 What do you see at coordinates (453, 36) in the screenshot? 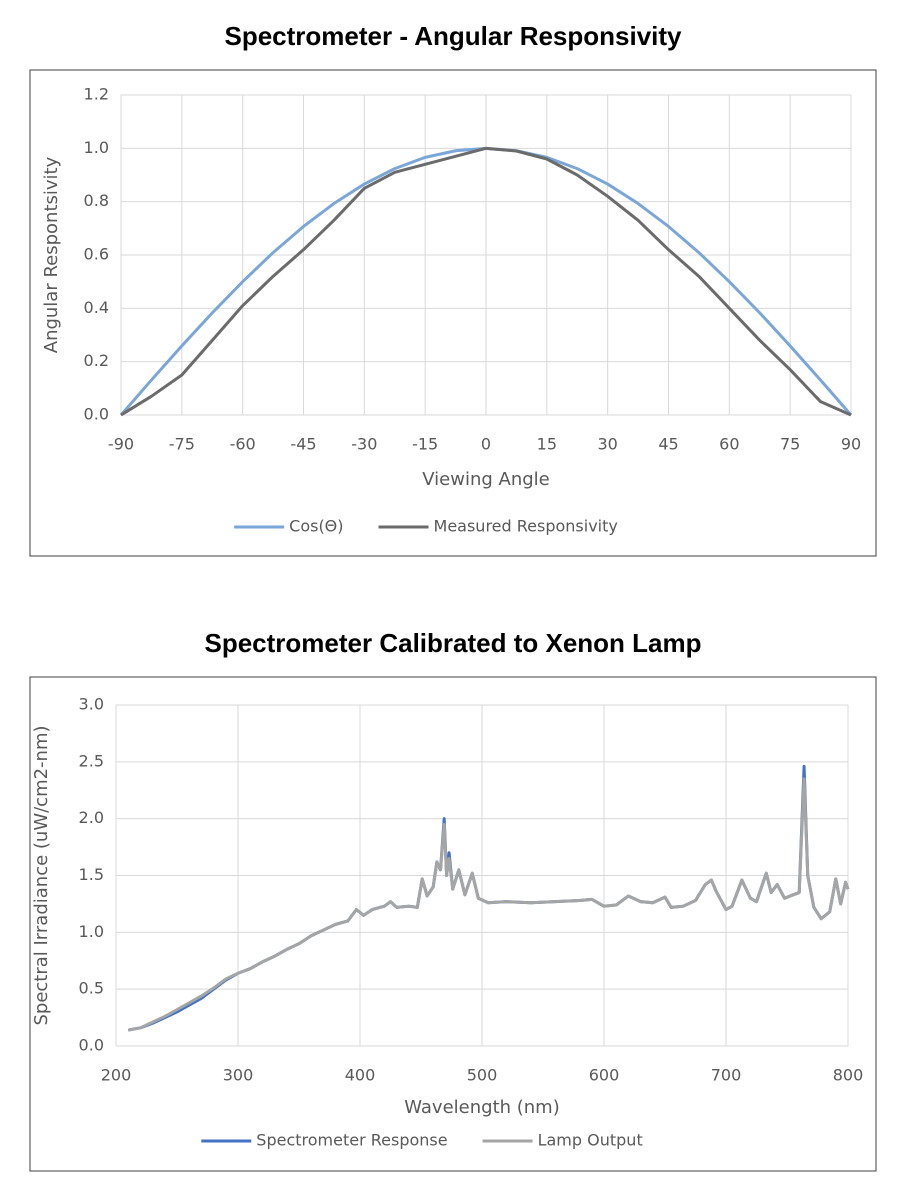
I see `chart-title: Spectrometer - Angular Responsivity` at bounding box center [453, 36].